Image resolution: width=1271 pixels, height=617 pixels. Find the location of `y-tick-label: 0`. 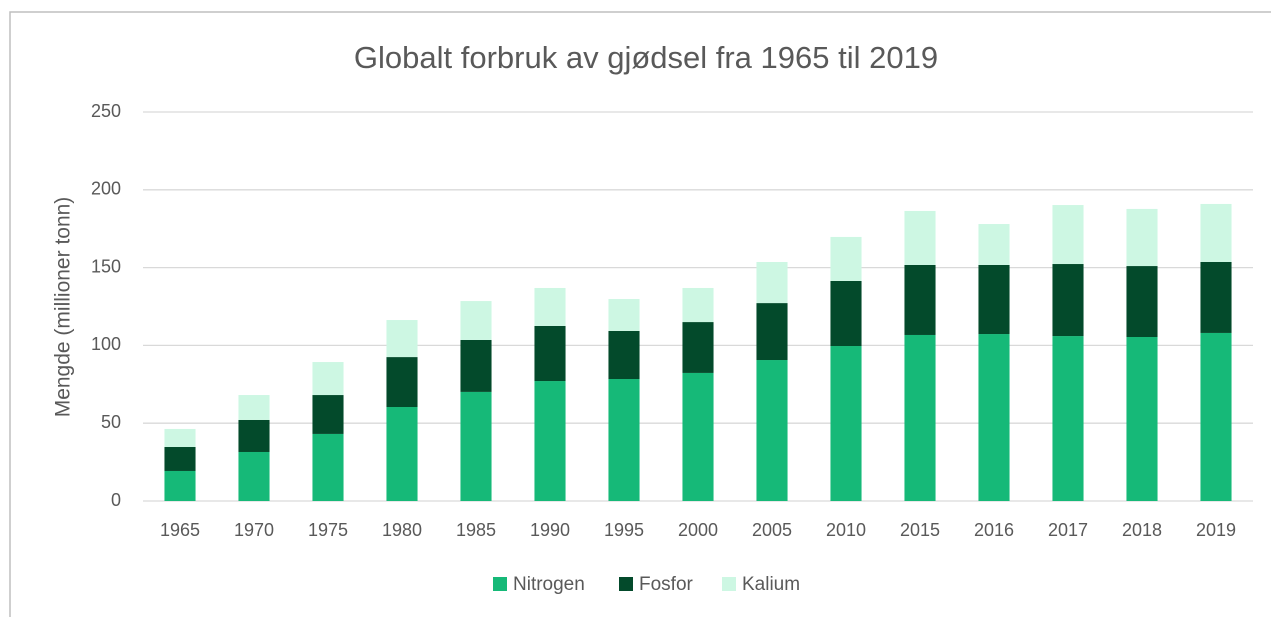

y-tick-label: 0 is located at coordinates (116, 500).